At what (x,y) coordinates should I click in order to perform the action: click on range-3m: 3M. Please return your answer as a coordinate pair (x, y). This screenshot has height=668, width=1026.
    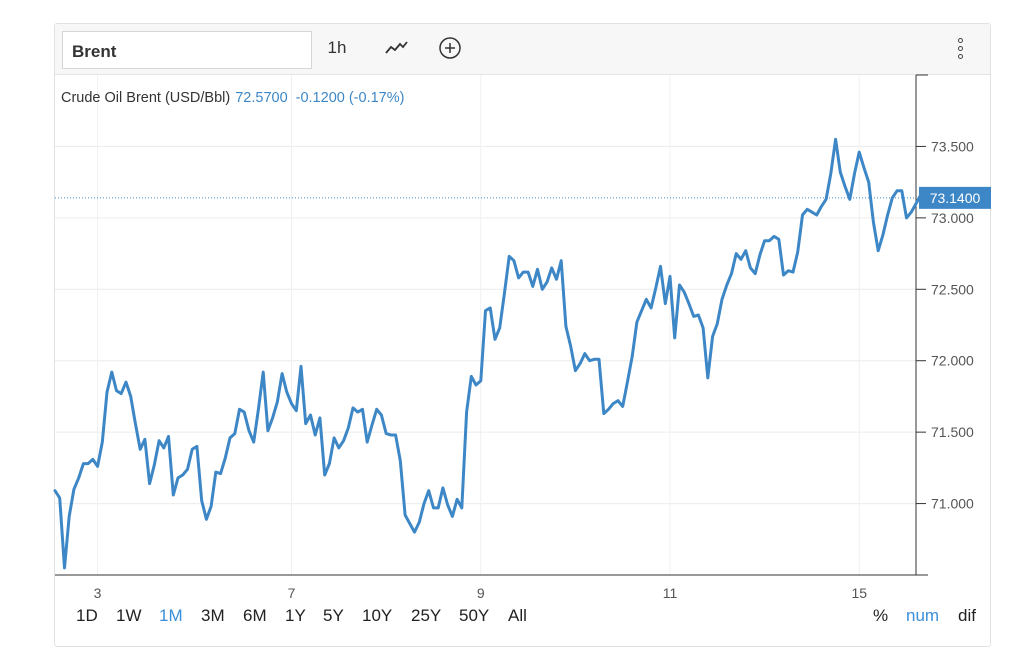
    Looking at the image, I should click on (213, 615).